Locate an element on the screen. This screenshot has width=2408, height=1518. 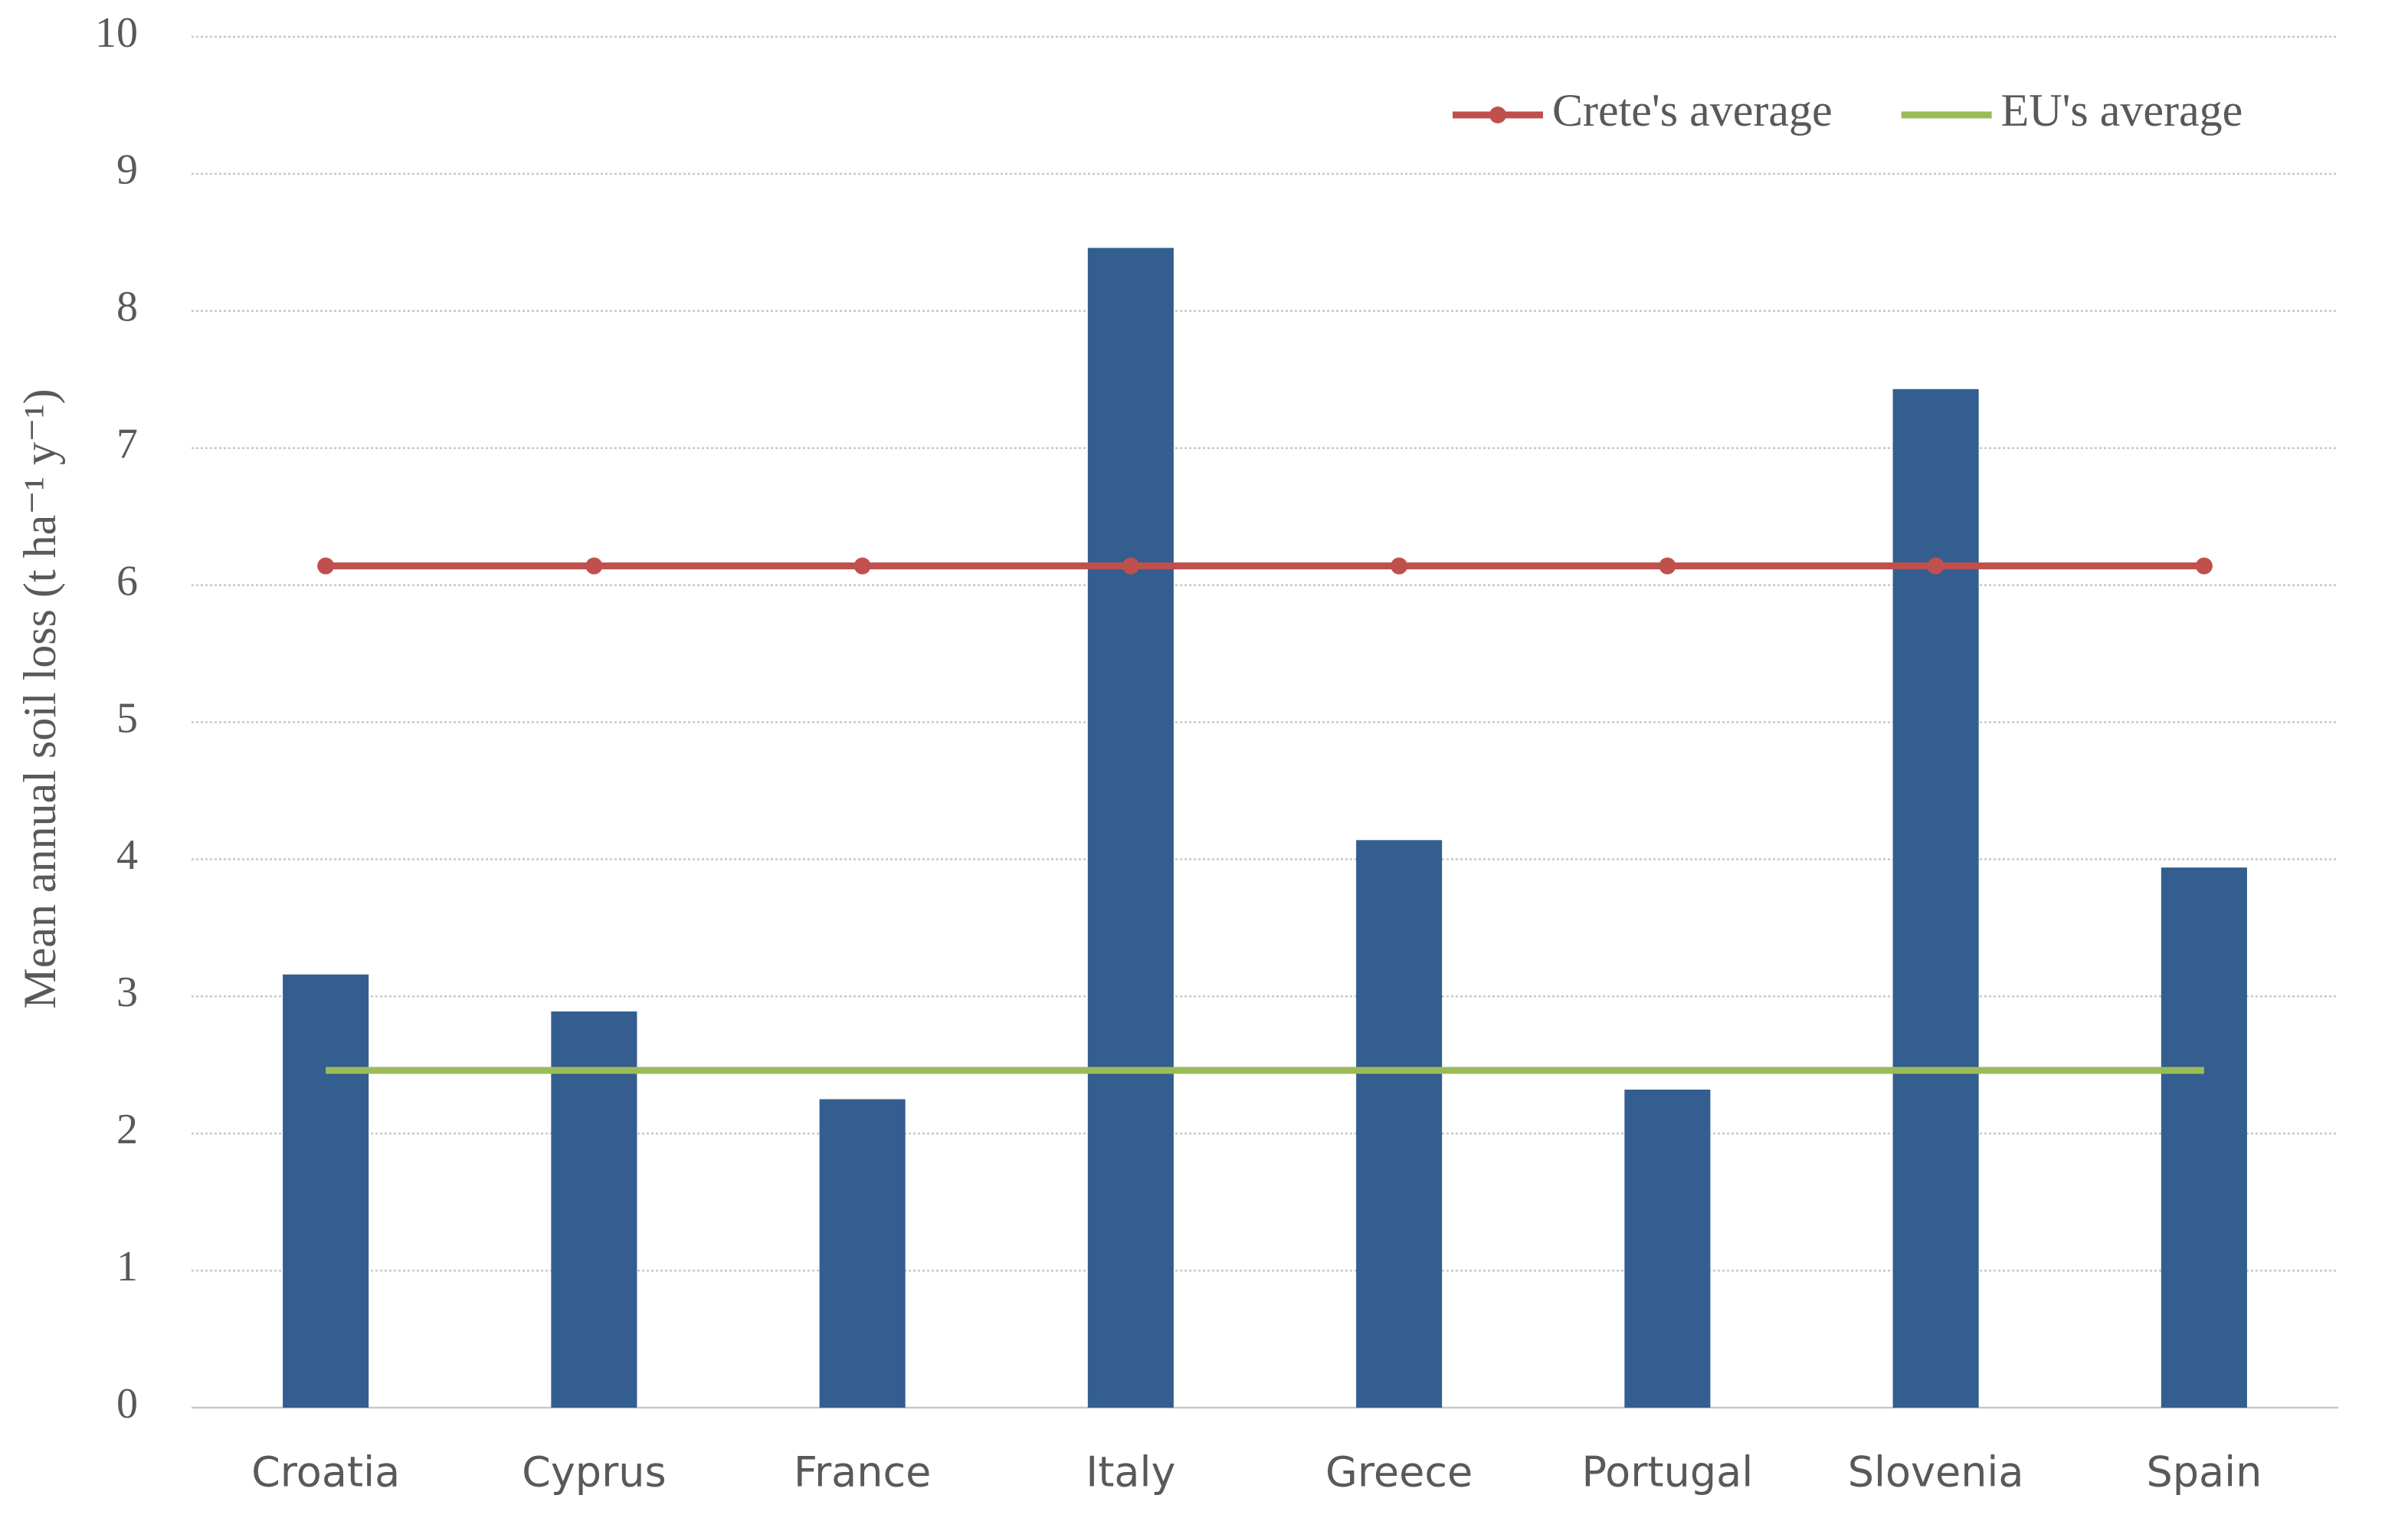
x-tick-label: Croatia is located at coordinates (326, 1472).